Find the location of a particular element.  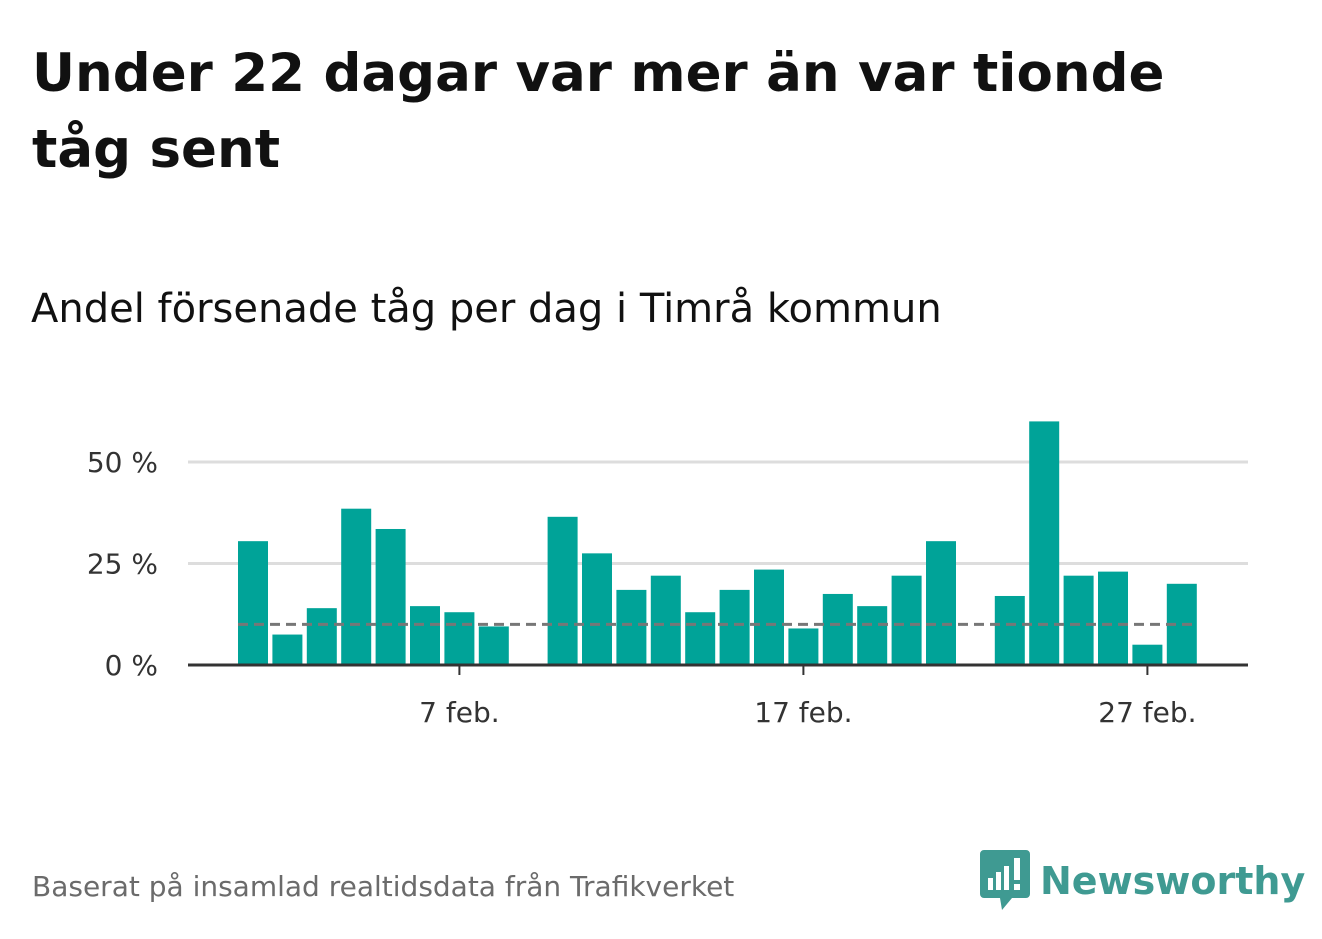

y-tick-label: 25 % is located at coordinates (122, 564).